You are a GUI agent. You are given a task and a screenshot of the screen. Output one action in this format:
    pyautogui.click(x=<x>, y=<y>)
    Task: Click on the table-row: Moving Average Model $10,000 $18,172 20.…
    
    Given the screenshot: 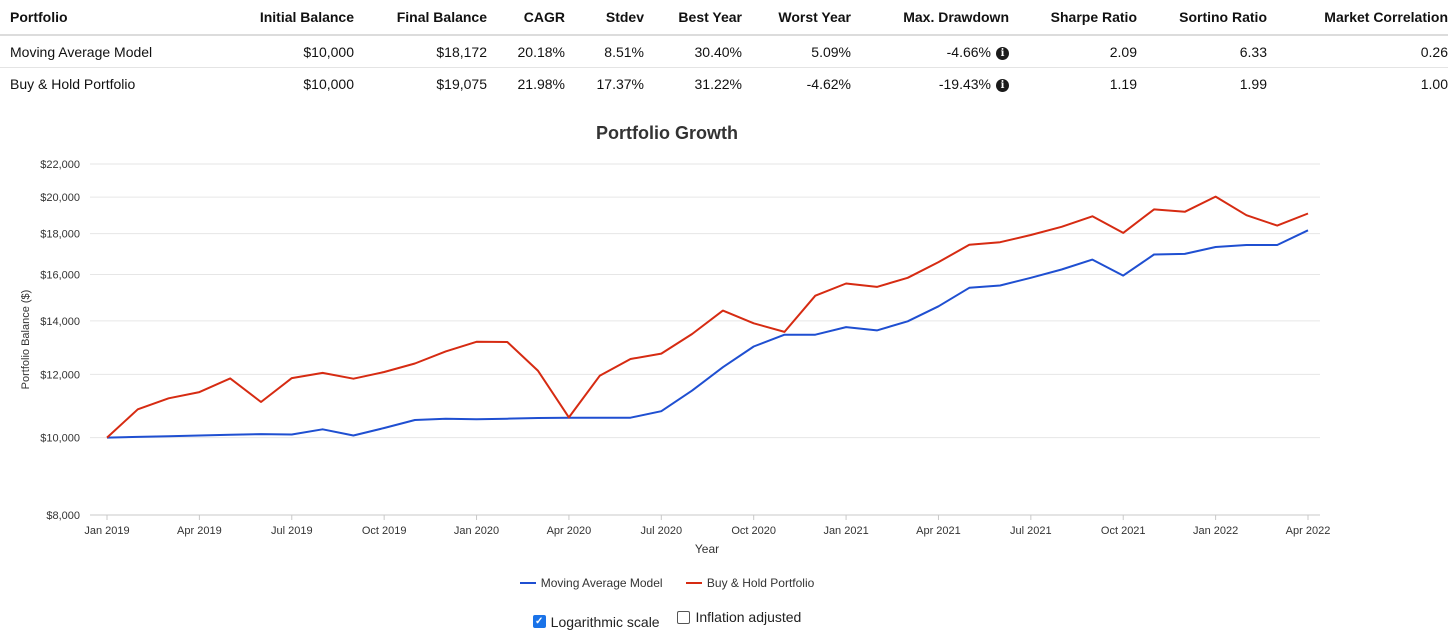 What is the action you would take?
    pyautogui.click(x=724, y=51)
    